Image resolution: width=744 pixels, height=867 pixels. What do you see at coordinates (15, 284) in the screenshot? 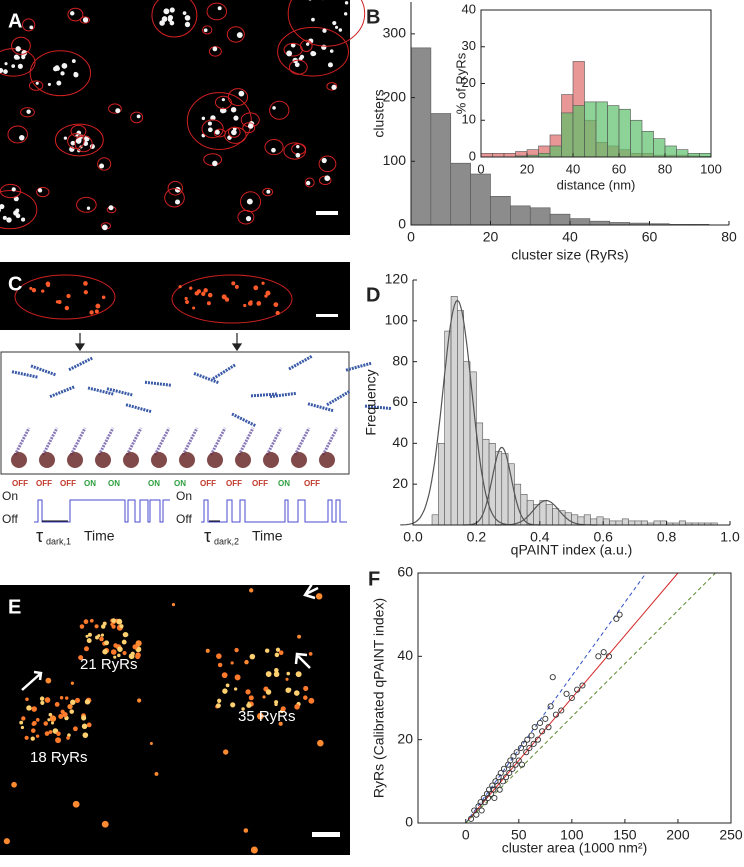
I see `panel-label: C` at bounding box center [15, 284].